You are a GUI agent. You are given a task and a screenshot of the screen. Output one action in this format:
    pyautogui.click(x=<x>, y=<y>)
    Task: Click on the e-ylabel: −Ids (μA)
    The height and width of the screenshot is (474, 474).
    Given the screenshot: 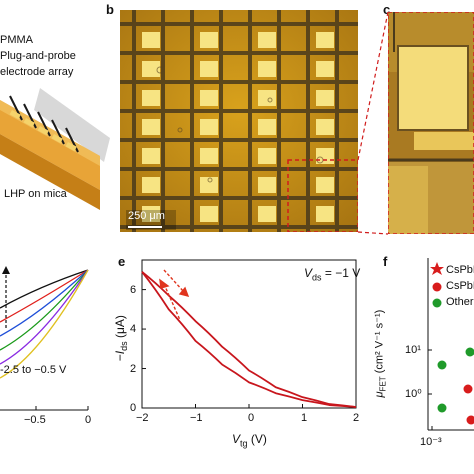 What is the action you would take?
    pyautogui.click(x=121, y=338)
    